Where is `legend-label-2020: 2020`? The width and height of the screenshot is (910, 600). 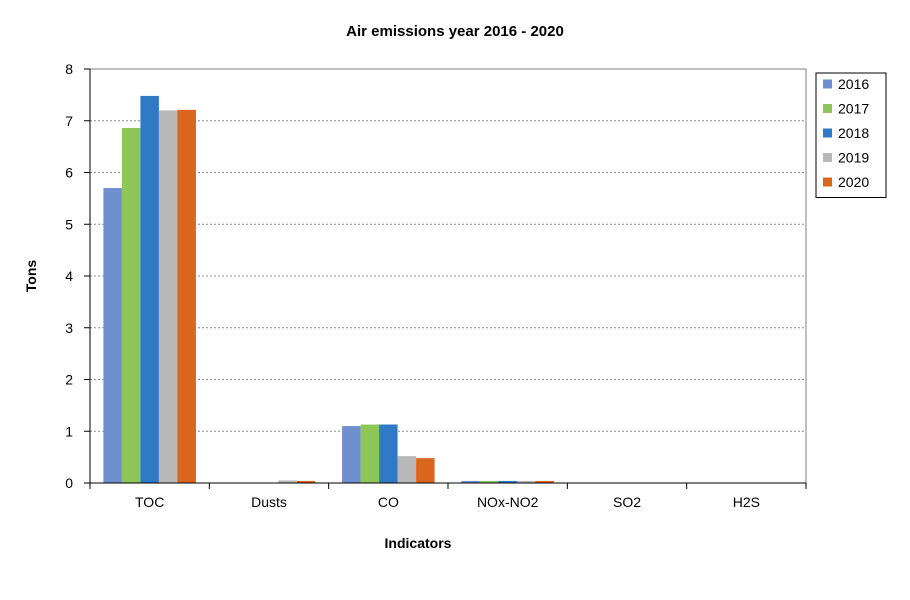 legend-label-2020: 2020 is located at coordinates (853, 182).